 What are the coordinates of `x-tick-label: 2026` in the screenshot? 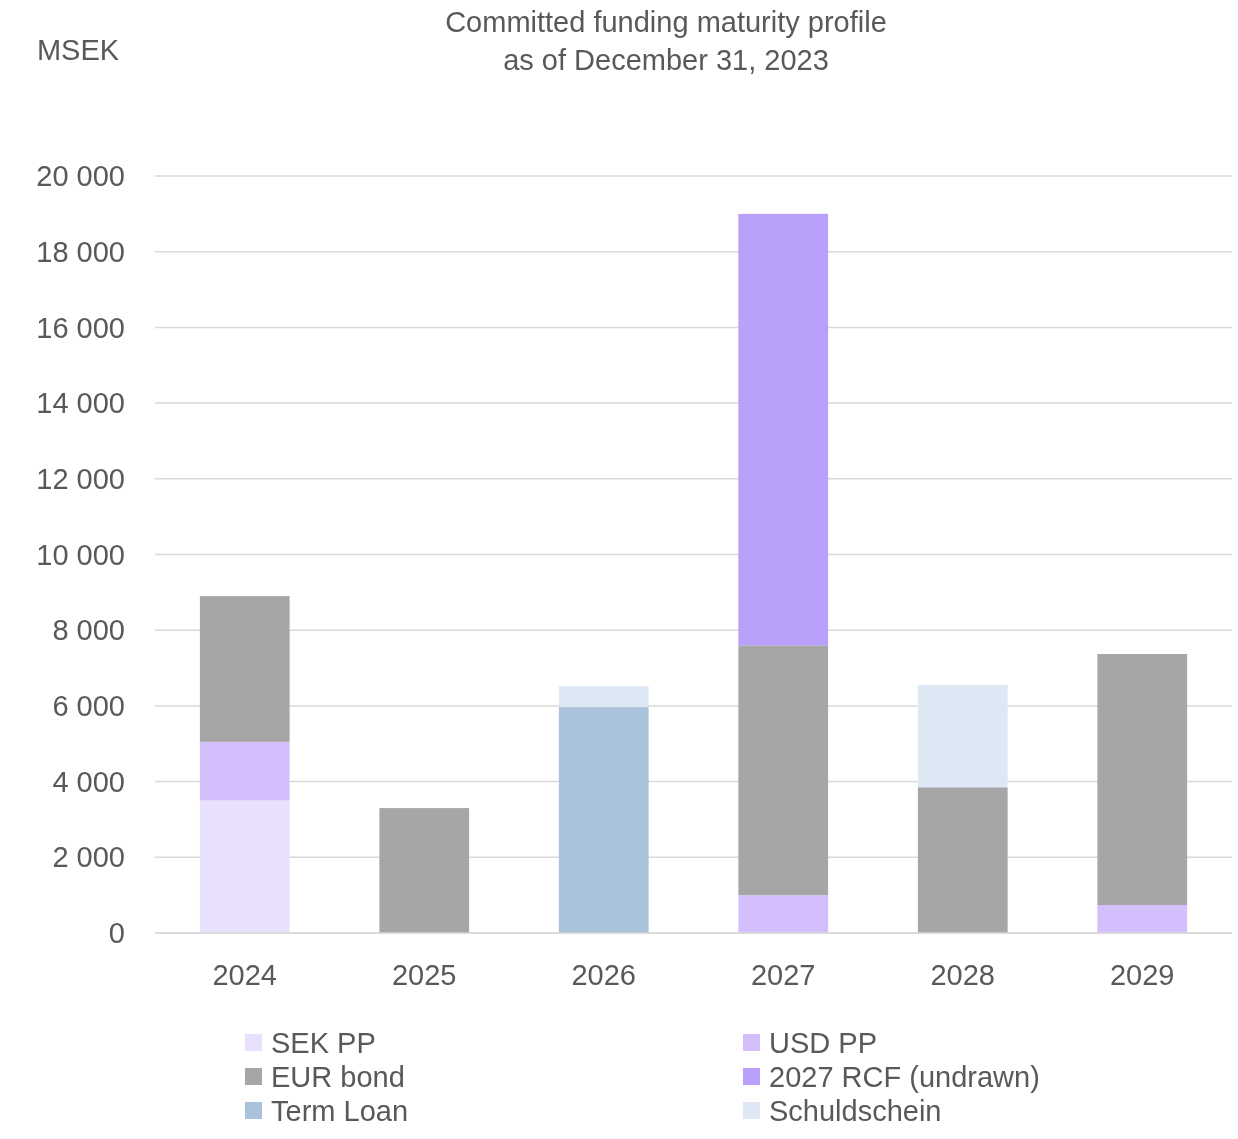 It's located at (604, 975).